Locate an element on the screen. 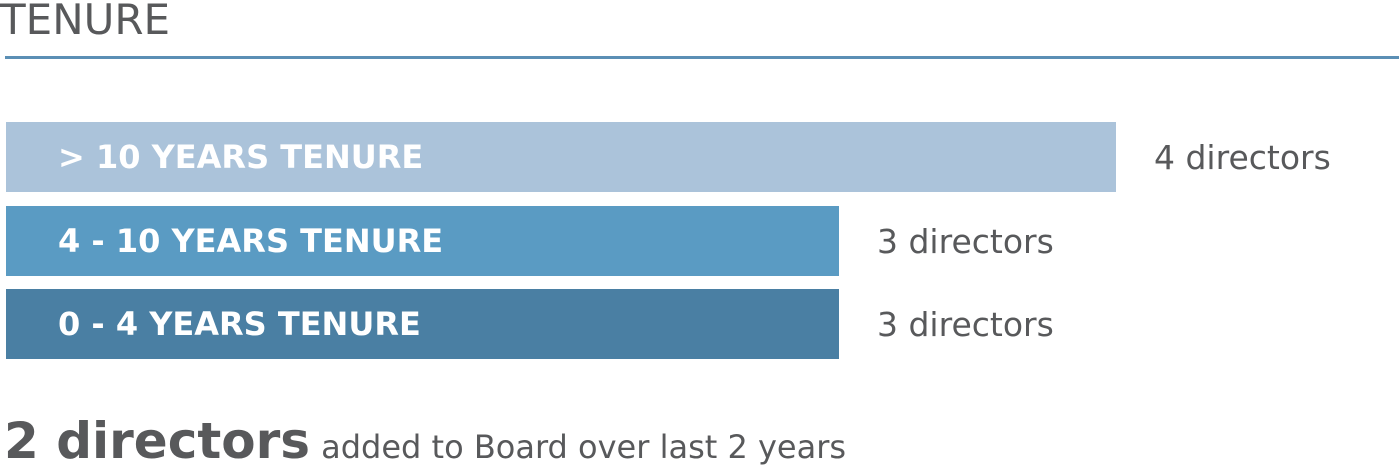 This screenshot has width=1399, height=475. tenure-bar-1: > 10 YEARS TENURE is located at coordinates (561, 157).